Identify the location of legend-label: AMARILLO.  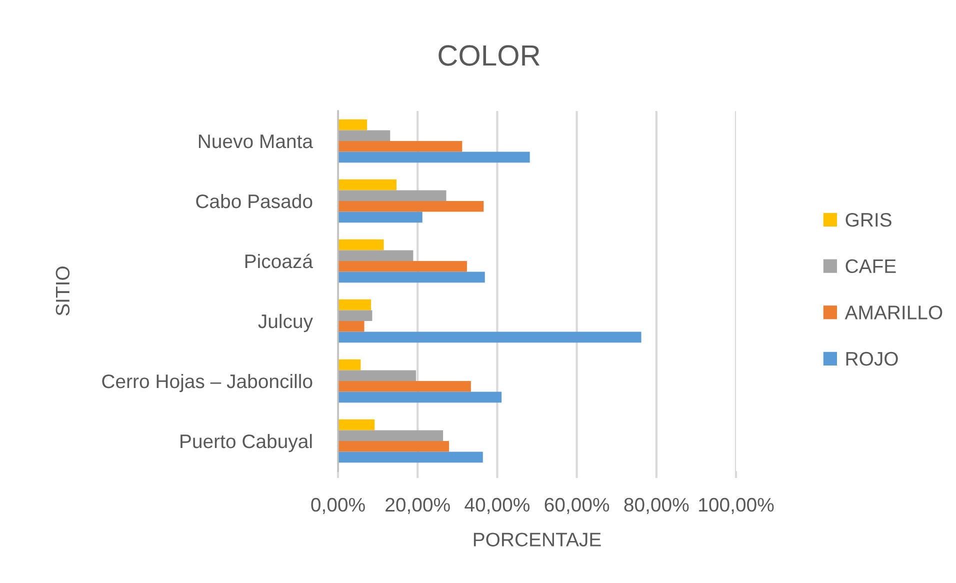
(893, 313).